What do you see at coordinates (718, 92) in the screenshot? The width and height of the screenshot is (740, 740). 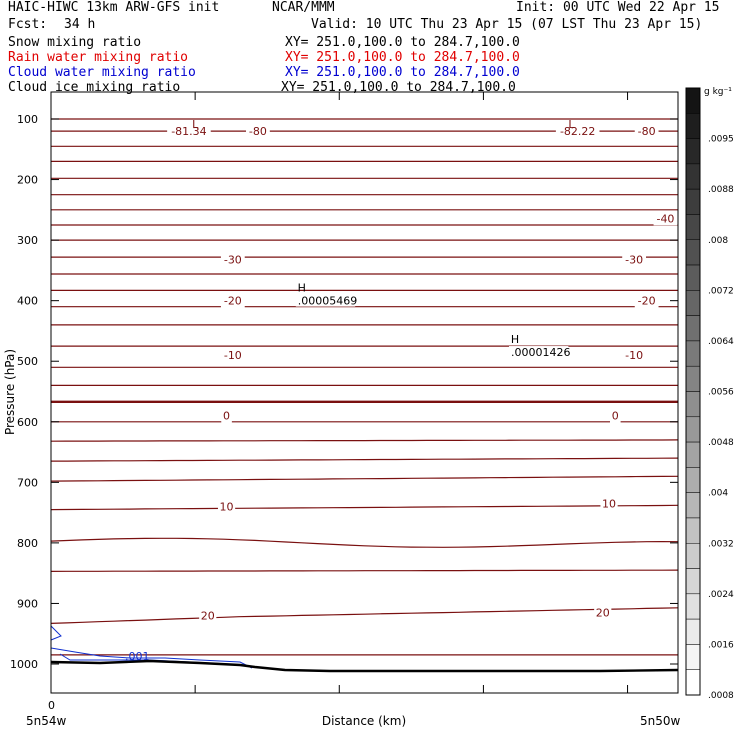 I see `colorbar-unit: g kg⁻¹` at bounding box center [718, 92].